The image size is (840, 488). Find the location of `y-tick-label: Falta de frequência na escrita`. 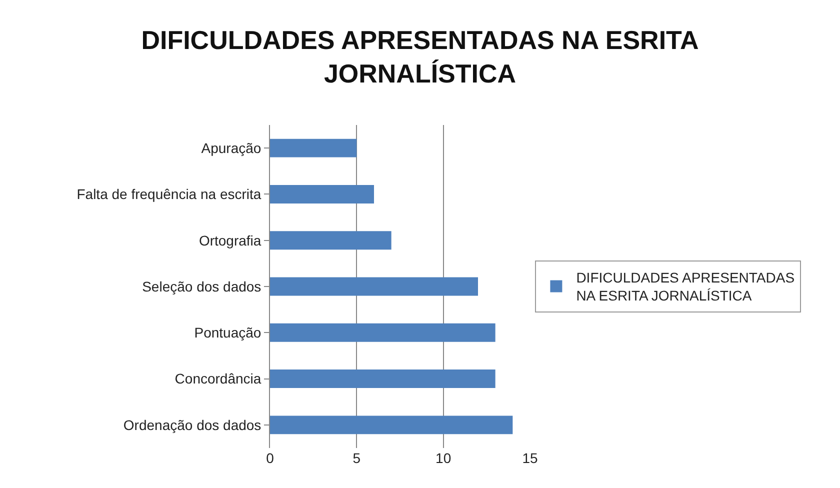

y-tick-label: Falta de frequência na escrita is located at coordinates (169, 194).